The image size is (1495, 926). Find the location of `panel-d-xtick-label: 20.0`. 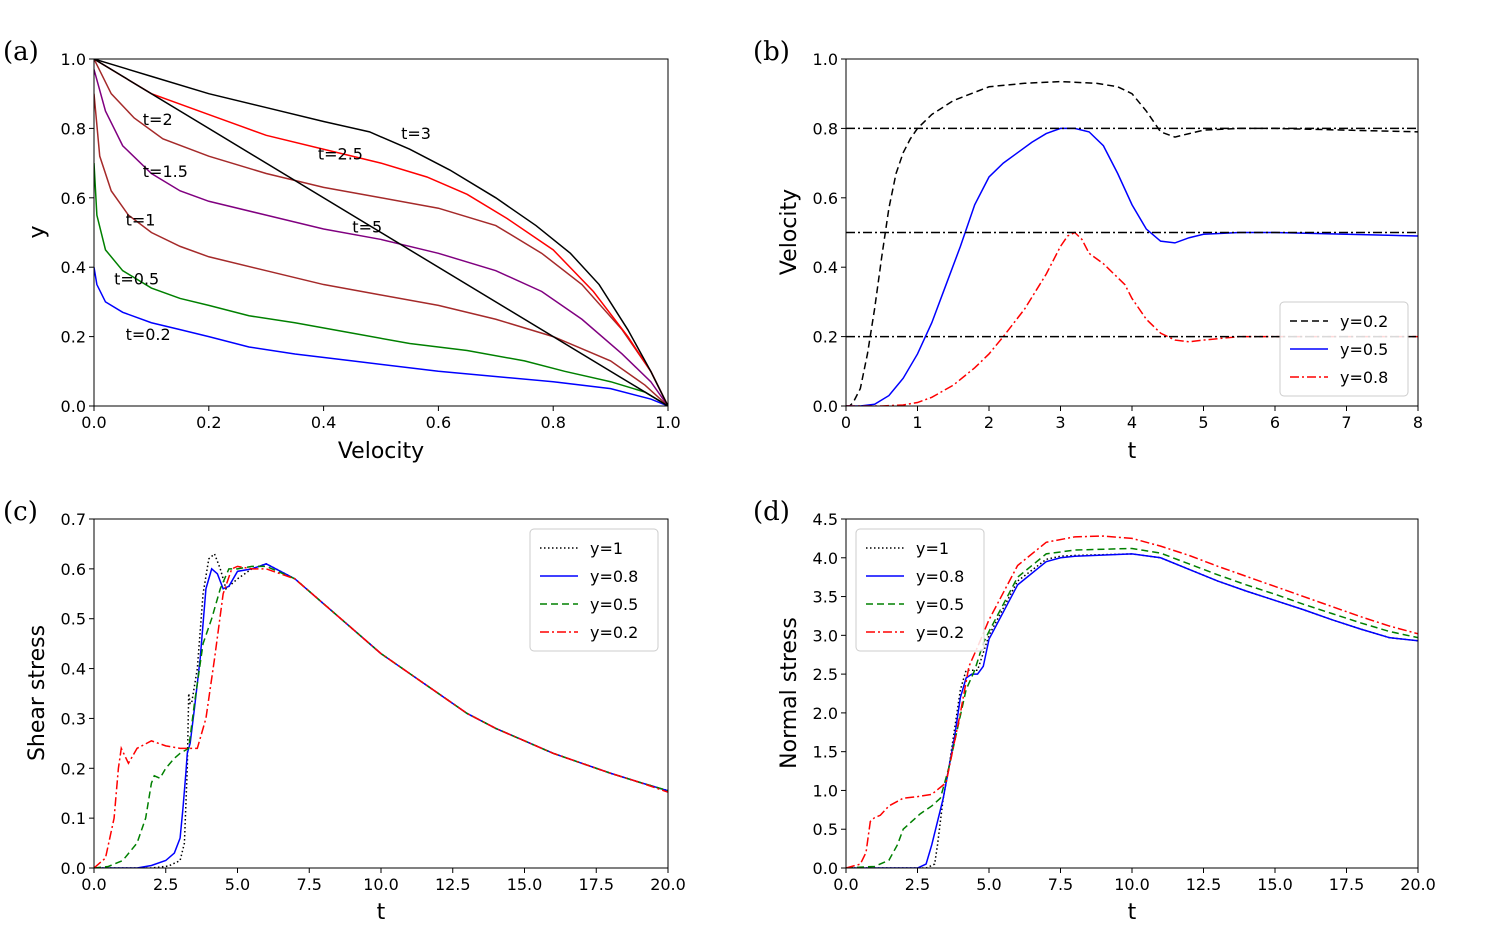

panel-d-xtick-label: 20.0 is located at coordinates (1418, 884).